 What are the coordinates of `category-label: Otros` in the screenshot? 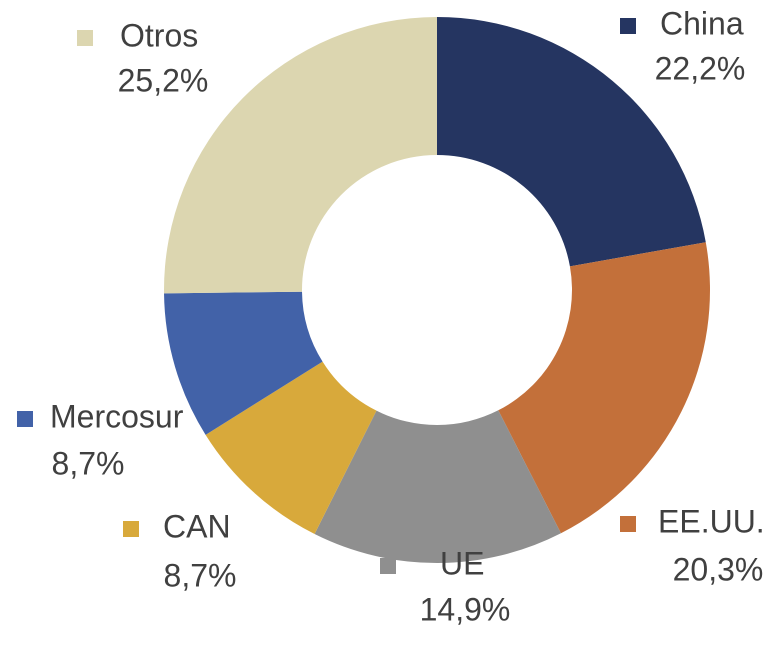 It's located at (159, 35).